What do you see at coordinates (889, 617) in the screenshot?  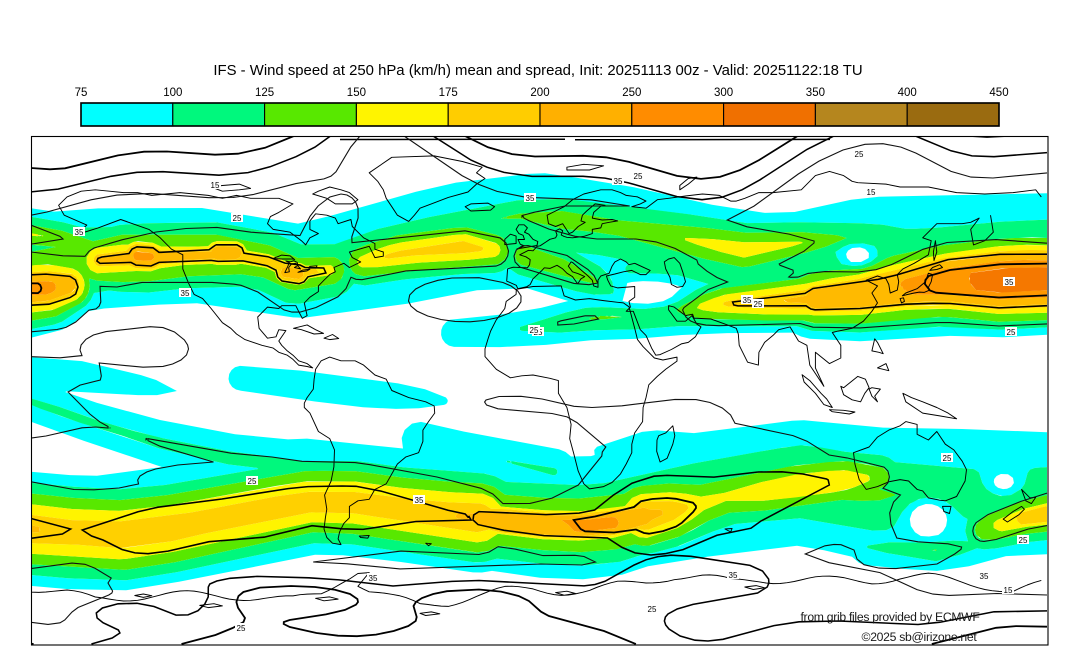 I see `svg-text:from grib files provided by EC: from grib files provided by ECMWF` at bounding box center [889, 617].